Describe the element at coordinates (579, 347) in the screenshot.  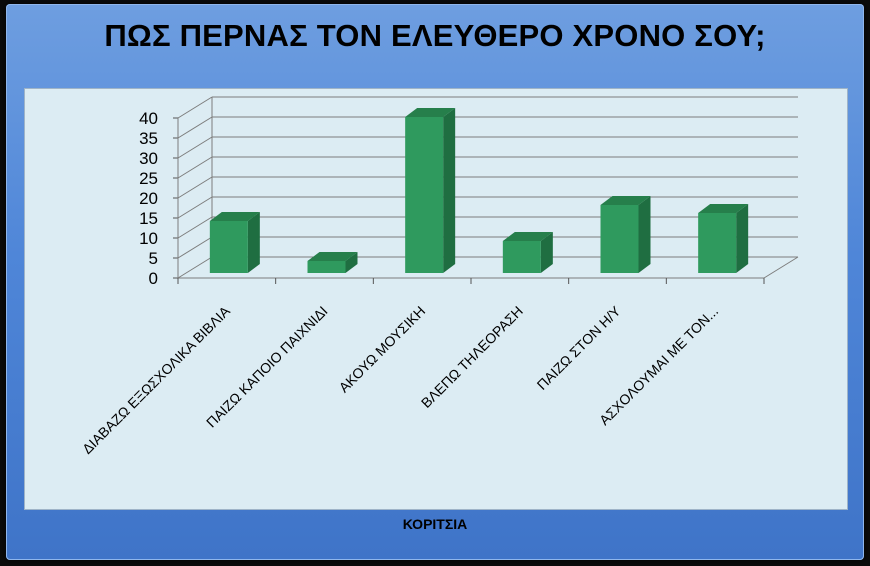
I see `x-tick-label: ΠΑΙΖΩ ΣΤΟΝ Η/Υ` at that location.